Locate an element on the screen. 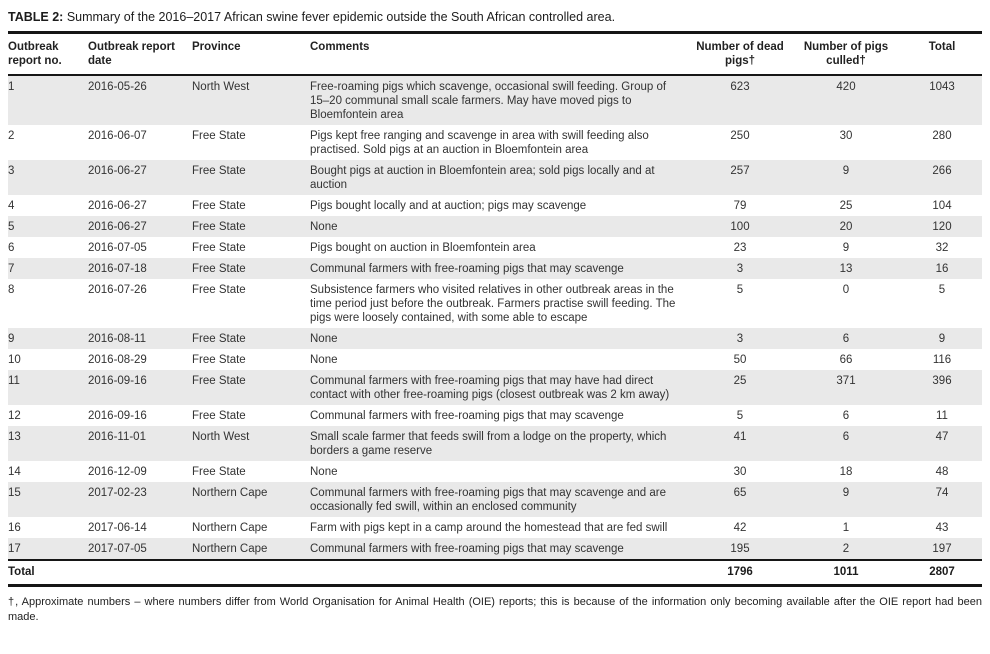 The width and height of the screenshot is (990, 654). cell-outbreak-report-no: 2 is located at coordinates (11, 136).